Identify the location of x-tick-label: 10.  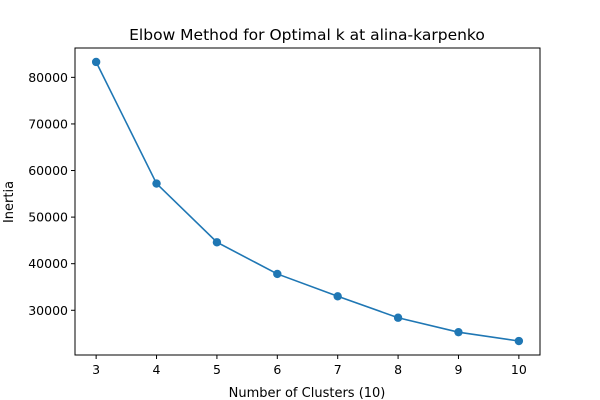
(519, 369).